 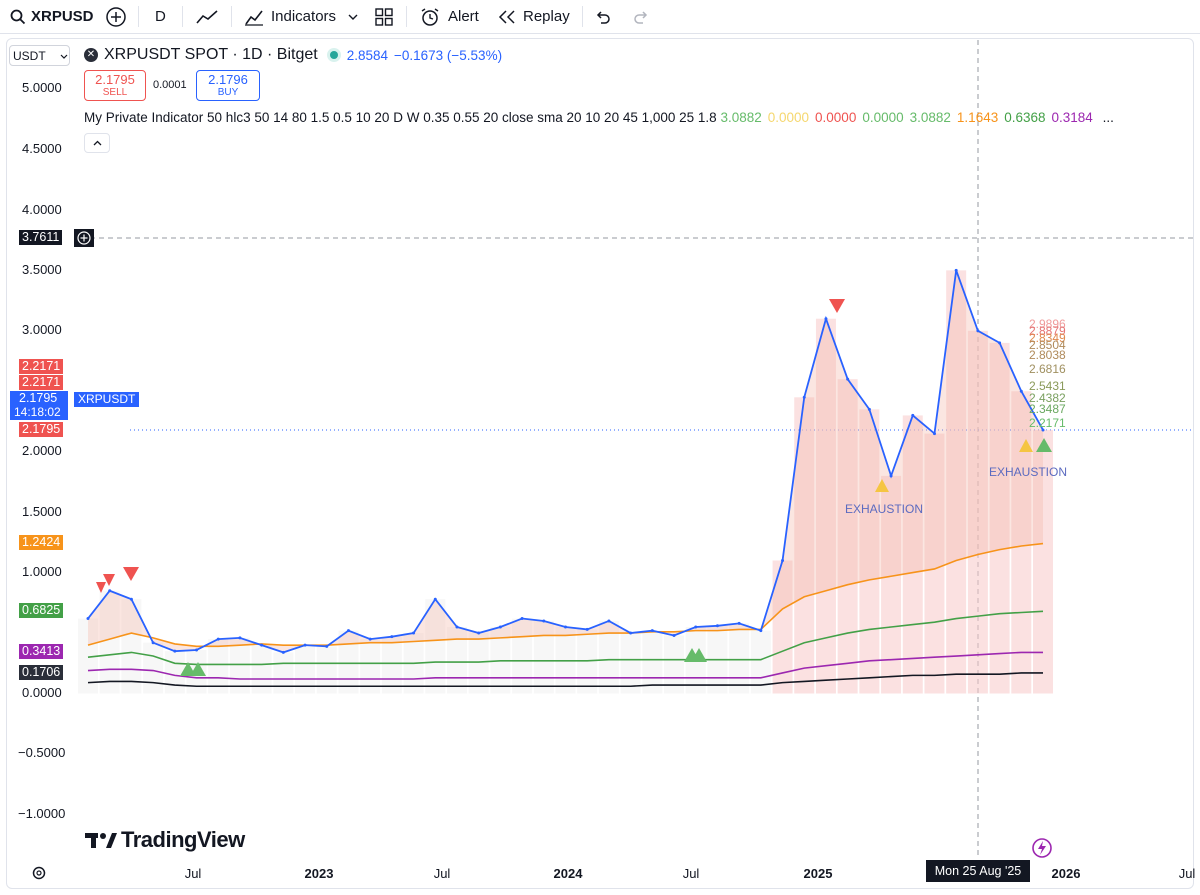 What do you see at coordinates (565, 665) in the screenshot?
I see `band-line` at bounding box center [565, 665].